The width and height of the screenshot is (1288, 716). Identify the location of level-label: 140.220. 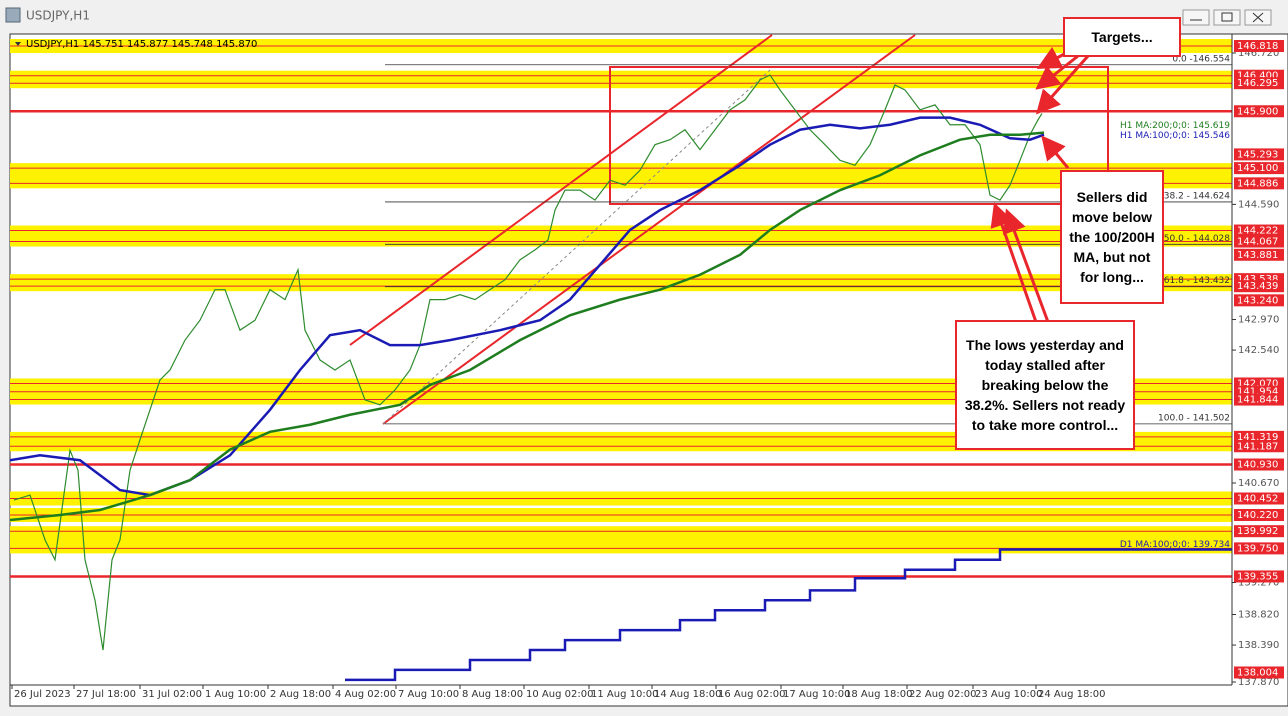
(1257, 515).